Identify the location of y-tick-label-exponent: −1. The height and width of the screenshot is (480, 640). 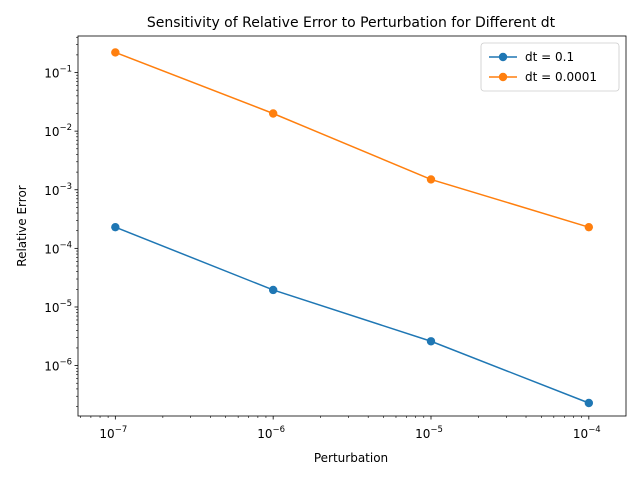
(65, 70).